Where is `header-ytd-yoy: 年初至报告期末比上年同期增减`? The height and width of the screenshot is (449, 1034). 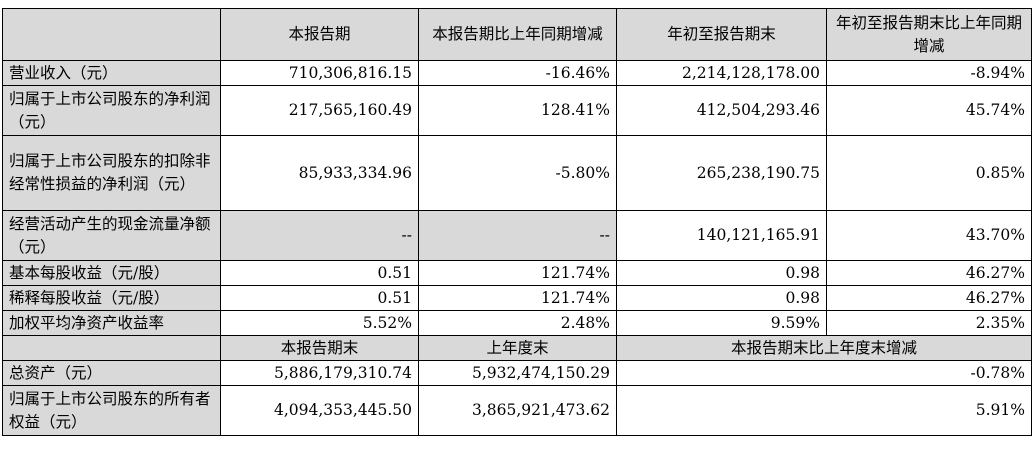 header-ytd-yoy: 年初至报告期末比上年同期增减 is located at coordinates (929, 34).